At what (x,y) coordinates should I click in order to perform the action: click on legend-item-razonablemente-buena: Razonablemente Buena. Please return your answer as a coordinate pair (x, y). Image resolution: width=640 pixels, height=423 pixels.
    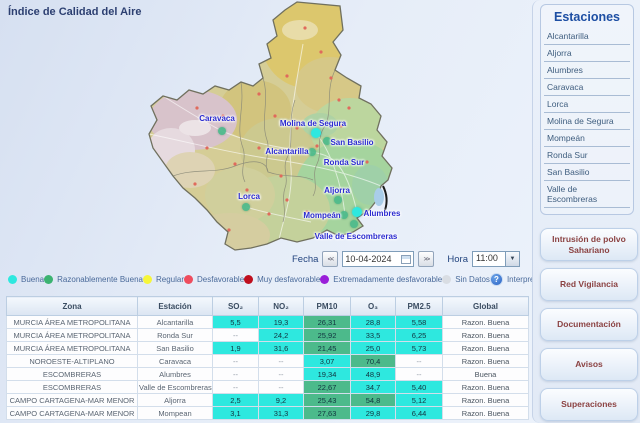
    Looking at the image, I should click on (93, 279).